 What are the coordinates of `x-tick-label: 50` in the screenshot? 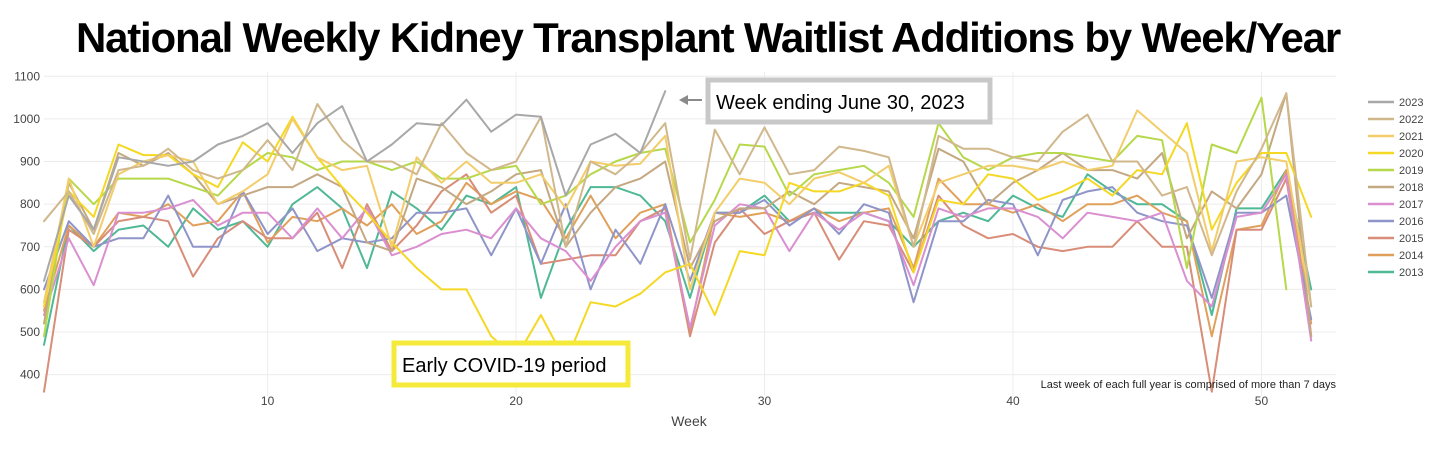 It's located at (1262, 401).